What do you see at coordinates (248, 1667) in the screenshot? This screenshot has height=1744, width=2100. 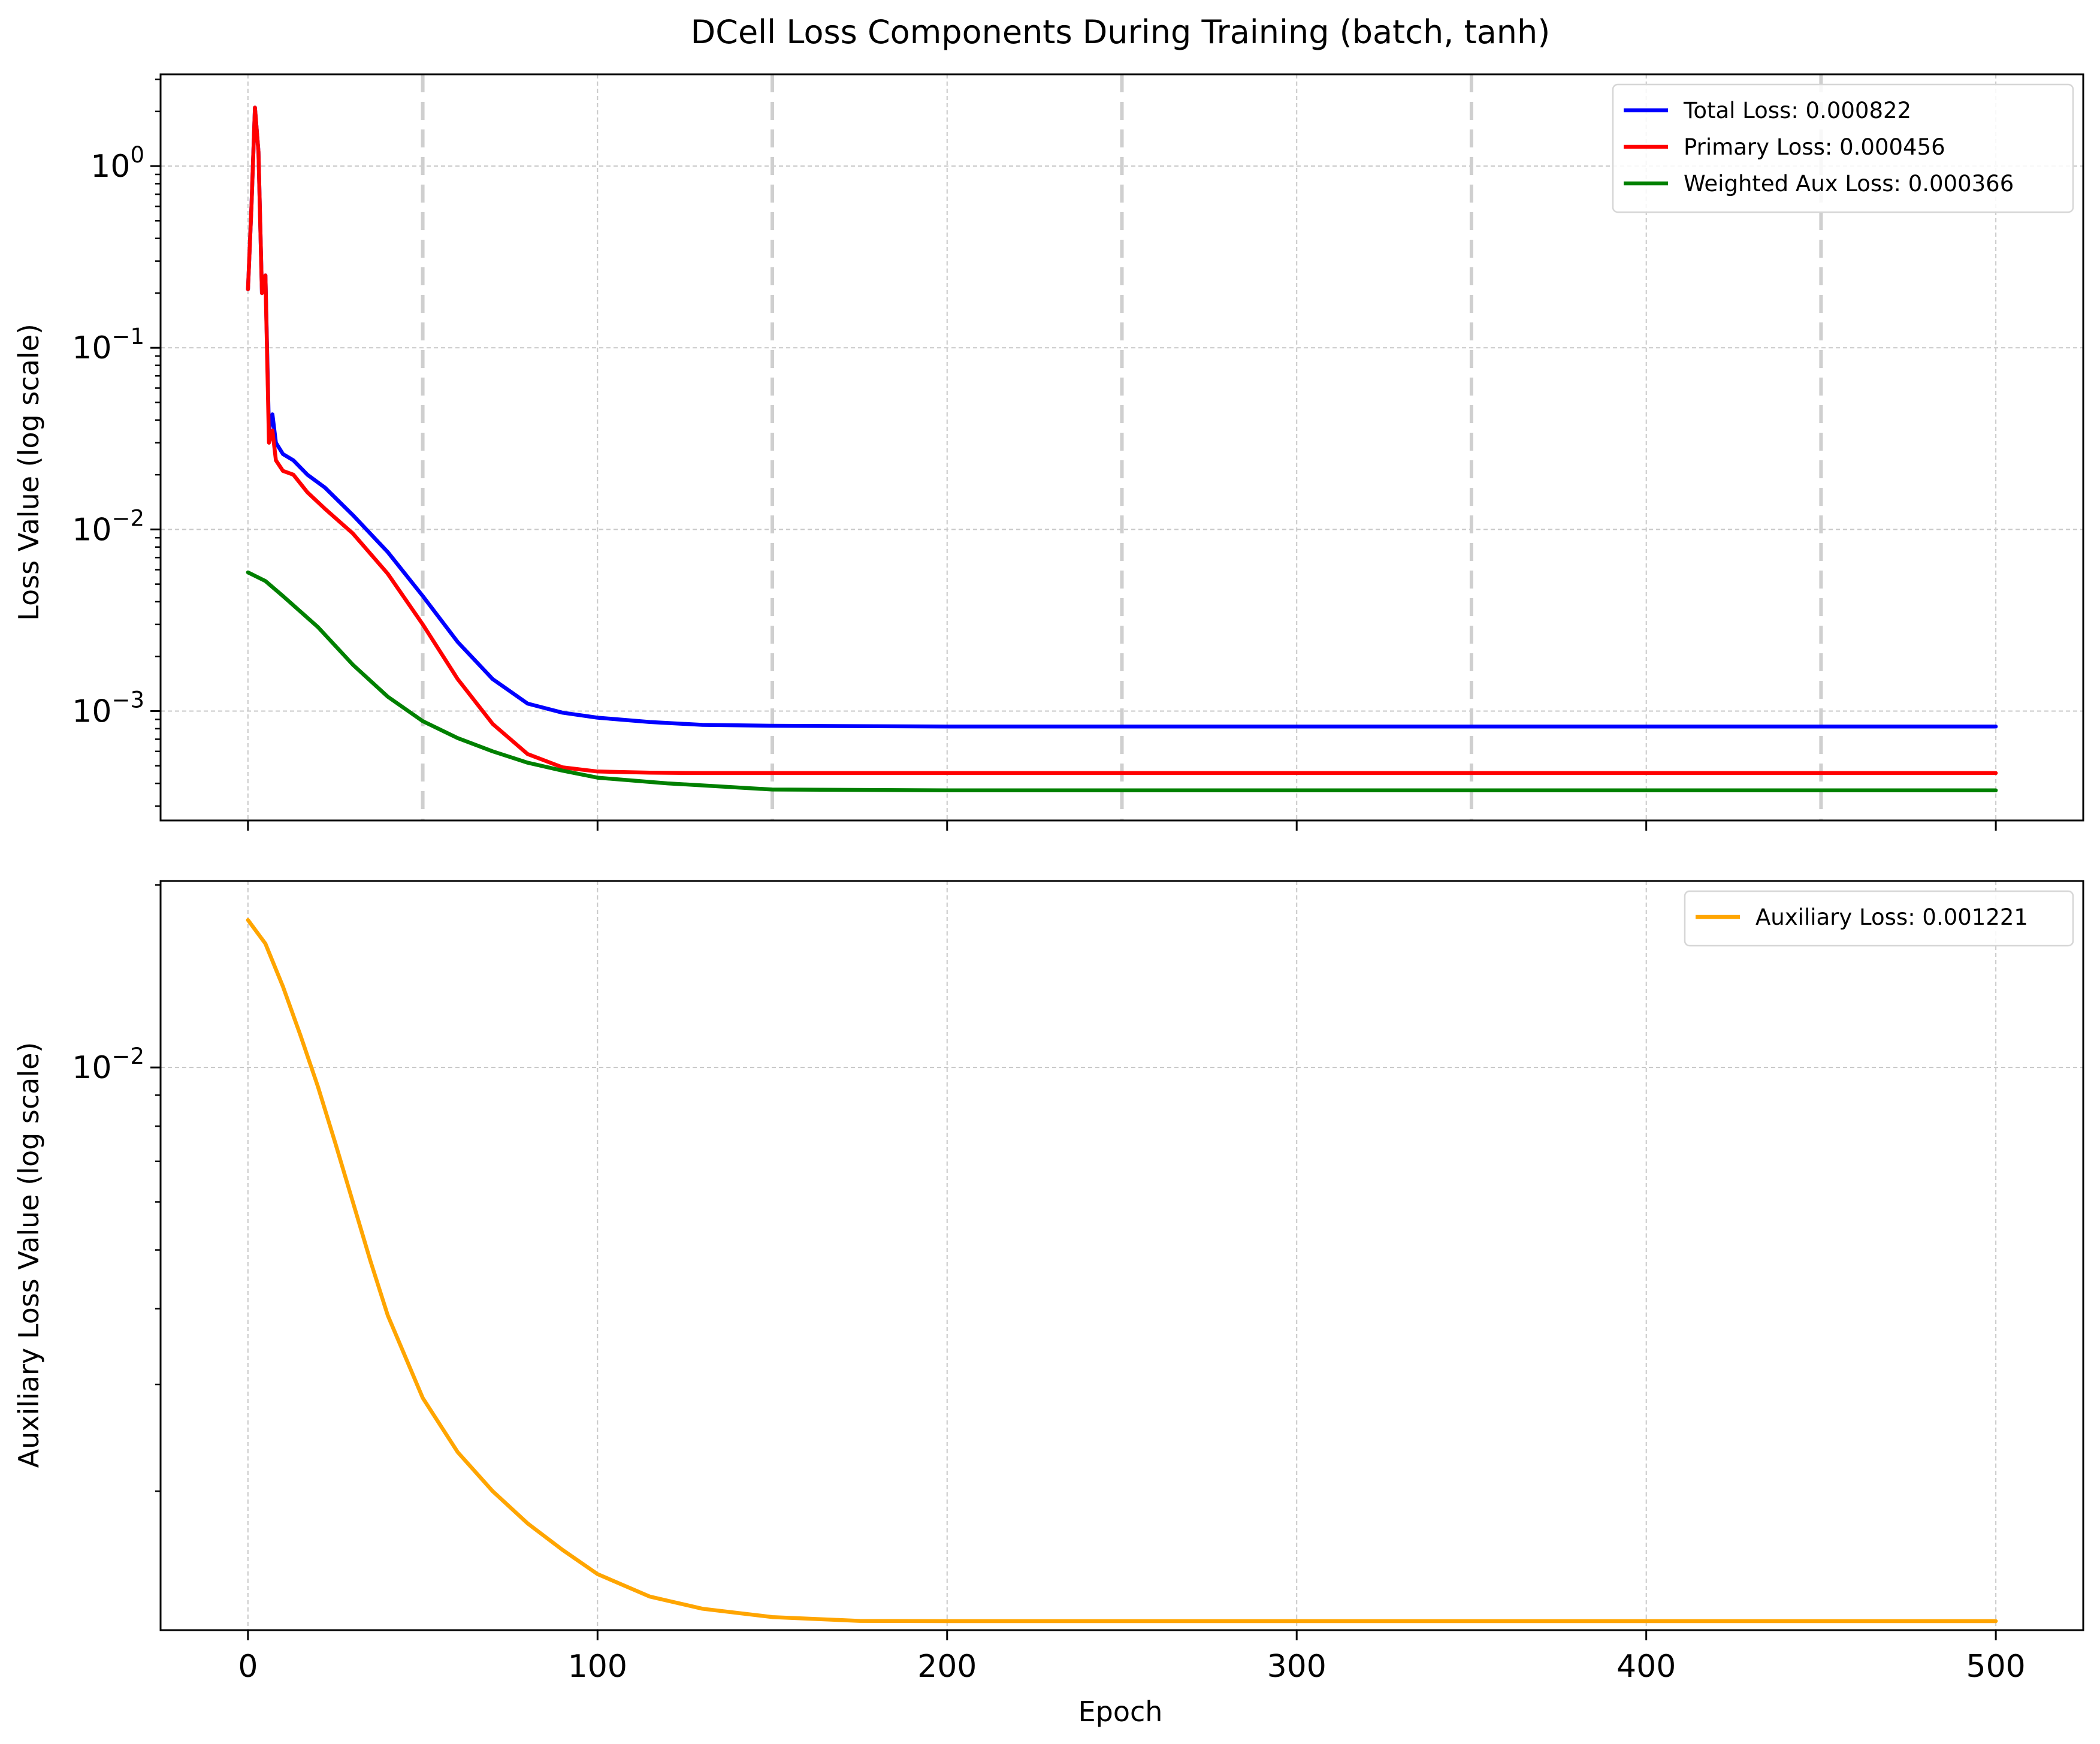 I see `x-tick-label: 0` at bounding box center [248, 1667].